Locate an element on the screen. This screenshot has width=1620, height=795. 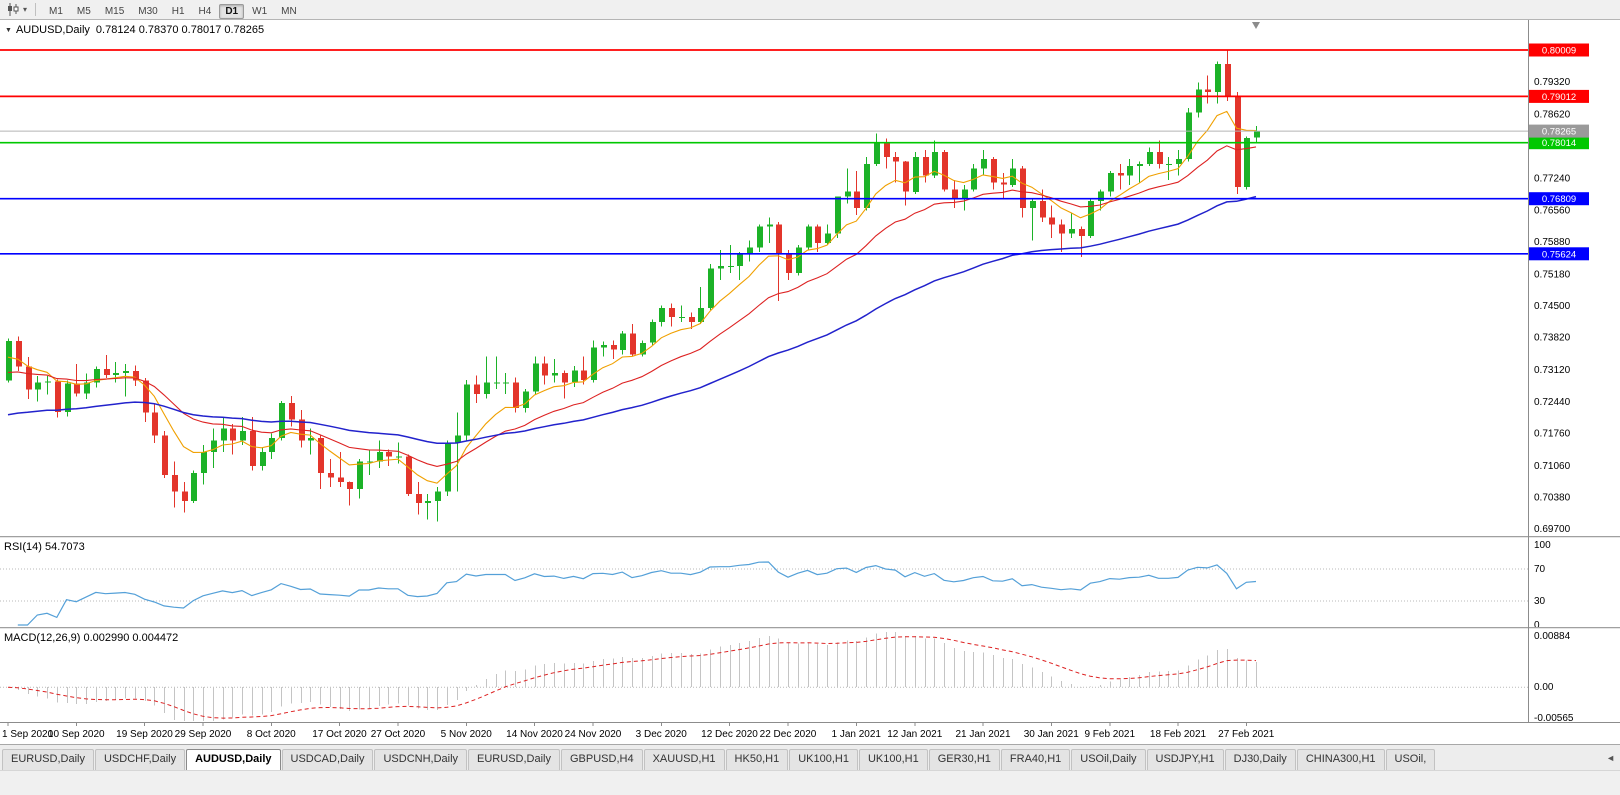
chart-title-symbol: AUDUSD,Daily is located at coordinates (52, 30).